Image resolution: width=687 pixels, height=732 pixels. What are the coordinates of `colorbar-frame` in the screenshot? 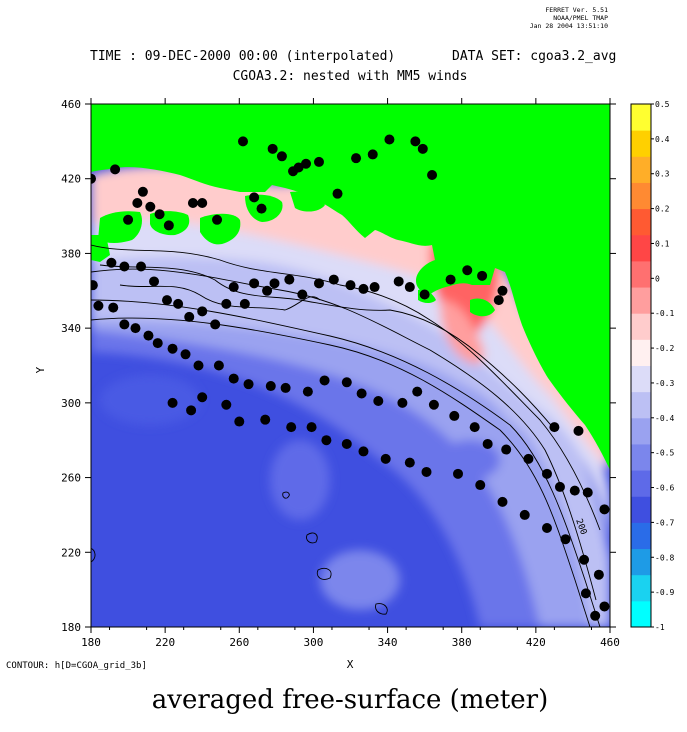 It's located at (641, 365).